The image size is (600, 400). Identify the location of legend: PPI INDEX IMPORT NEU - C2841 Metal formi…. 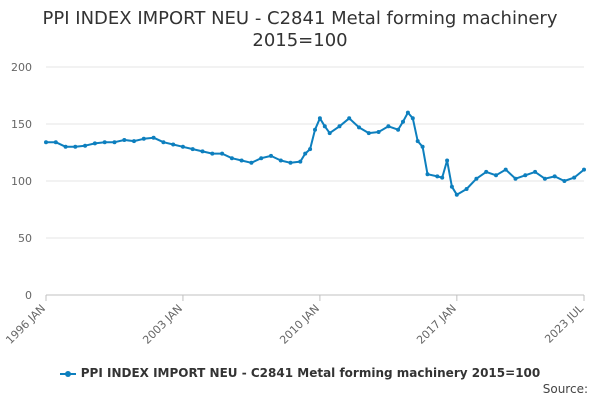
(300, 373).